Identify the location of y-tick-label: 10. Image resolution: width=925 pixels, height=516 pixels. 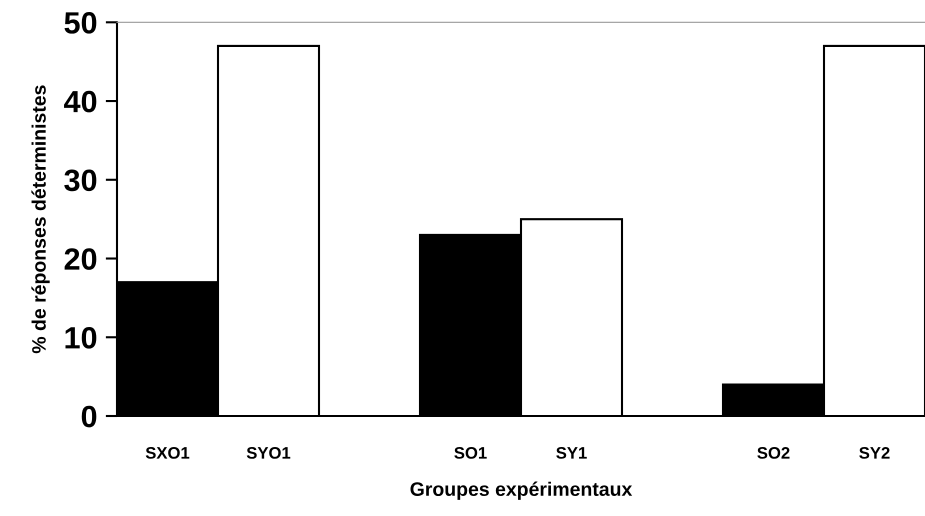
(80, 337).